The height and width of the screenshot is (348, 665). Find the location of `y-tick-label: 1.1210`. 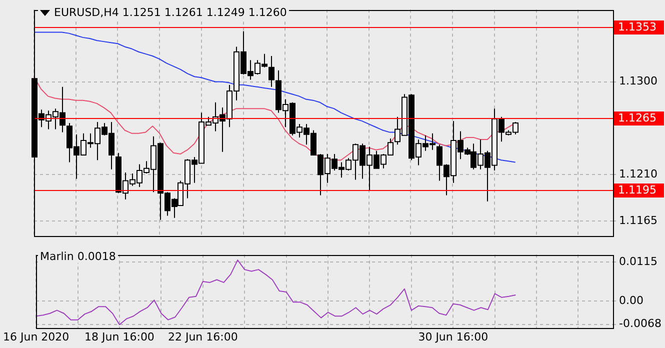

y-tick-label: 1.1210 is located at coordinates (638, 173).